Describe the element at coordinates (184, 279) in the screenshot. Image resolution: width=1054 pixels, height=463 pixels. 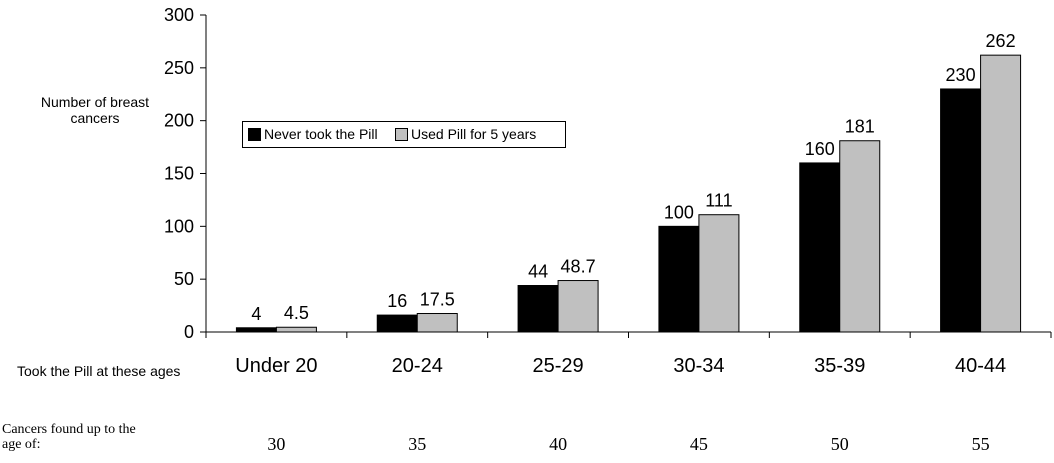
I see `y-tick-label: 50` at that location.